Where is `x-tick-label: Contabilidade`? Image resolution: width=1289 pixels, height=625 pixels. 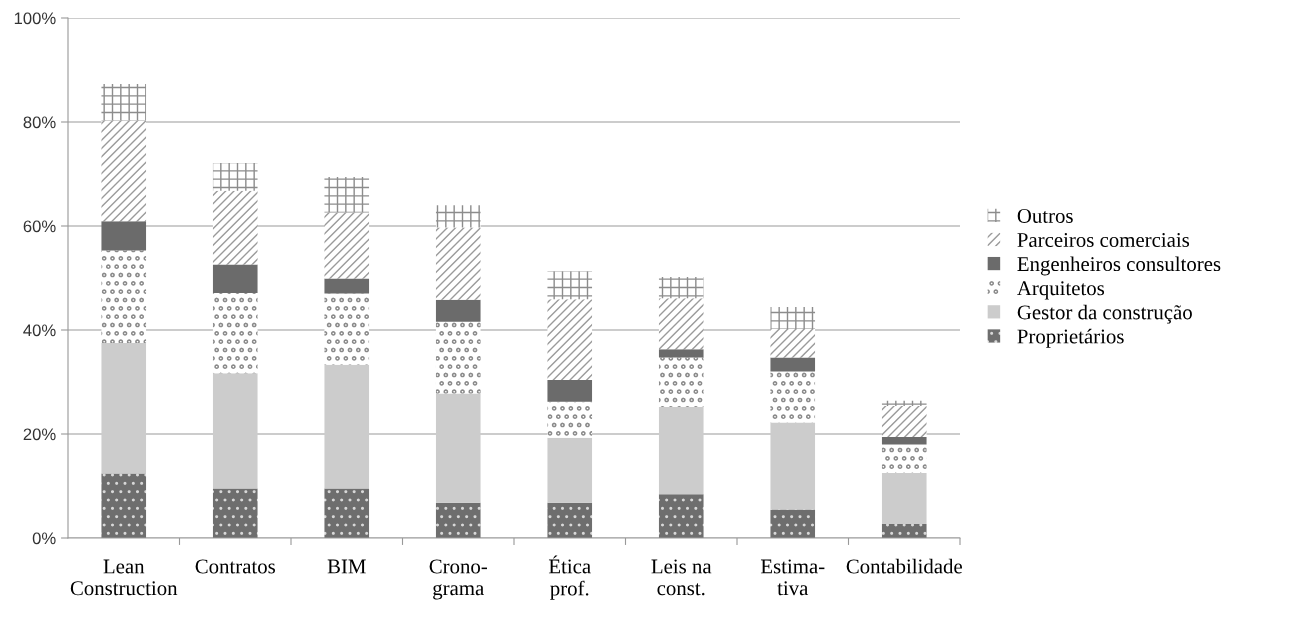 x-tick-label: Contabilidade is located at coordinates (904, 566).